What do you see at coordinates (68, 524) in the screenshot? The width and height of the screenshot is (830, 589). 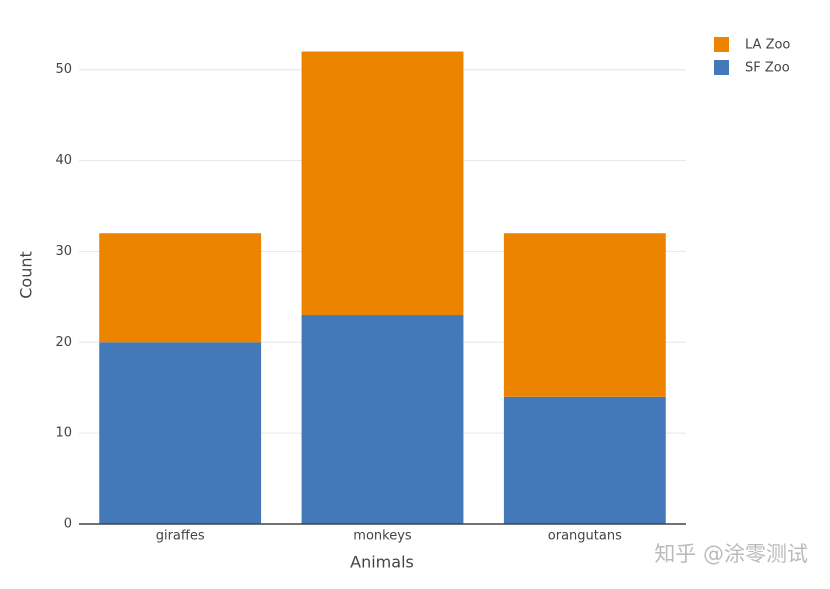 I see `y-tick-label: 0` at bounding box center [68, 524].